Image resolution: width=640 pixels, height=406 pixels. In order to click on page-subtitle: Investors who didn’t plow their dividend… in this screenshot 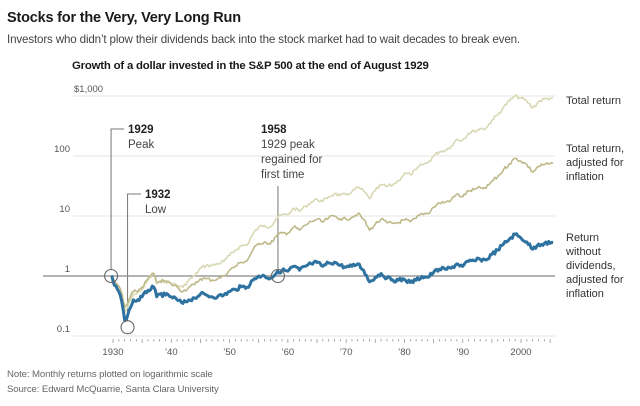, I will do `click(264, 39)`.